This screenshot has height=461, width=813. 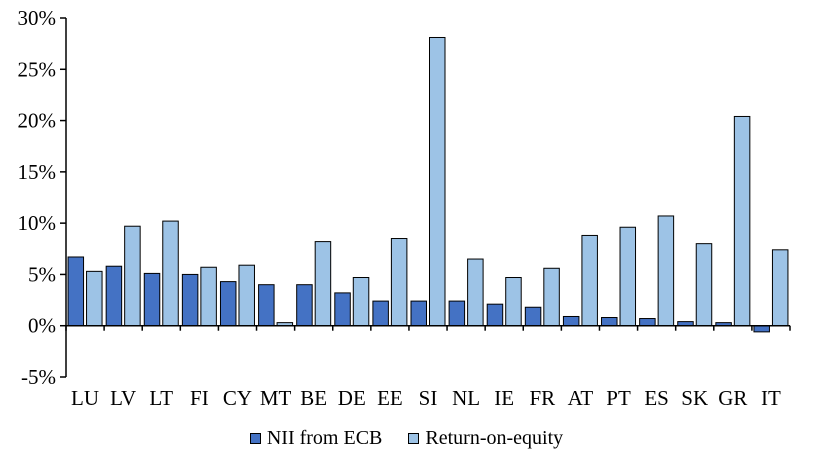 What do you see at coordinates (228, 304) in the screenshot?
I see `bar-nii-cy` at bounding box center [228, 304].